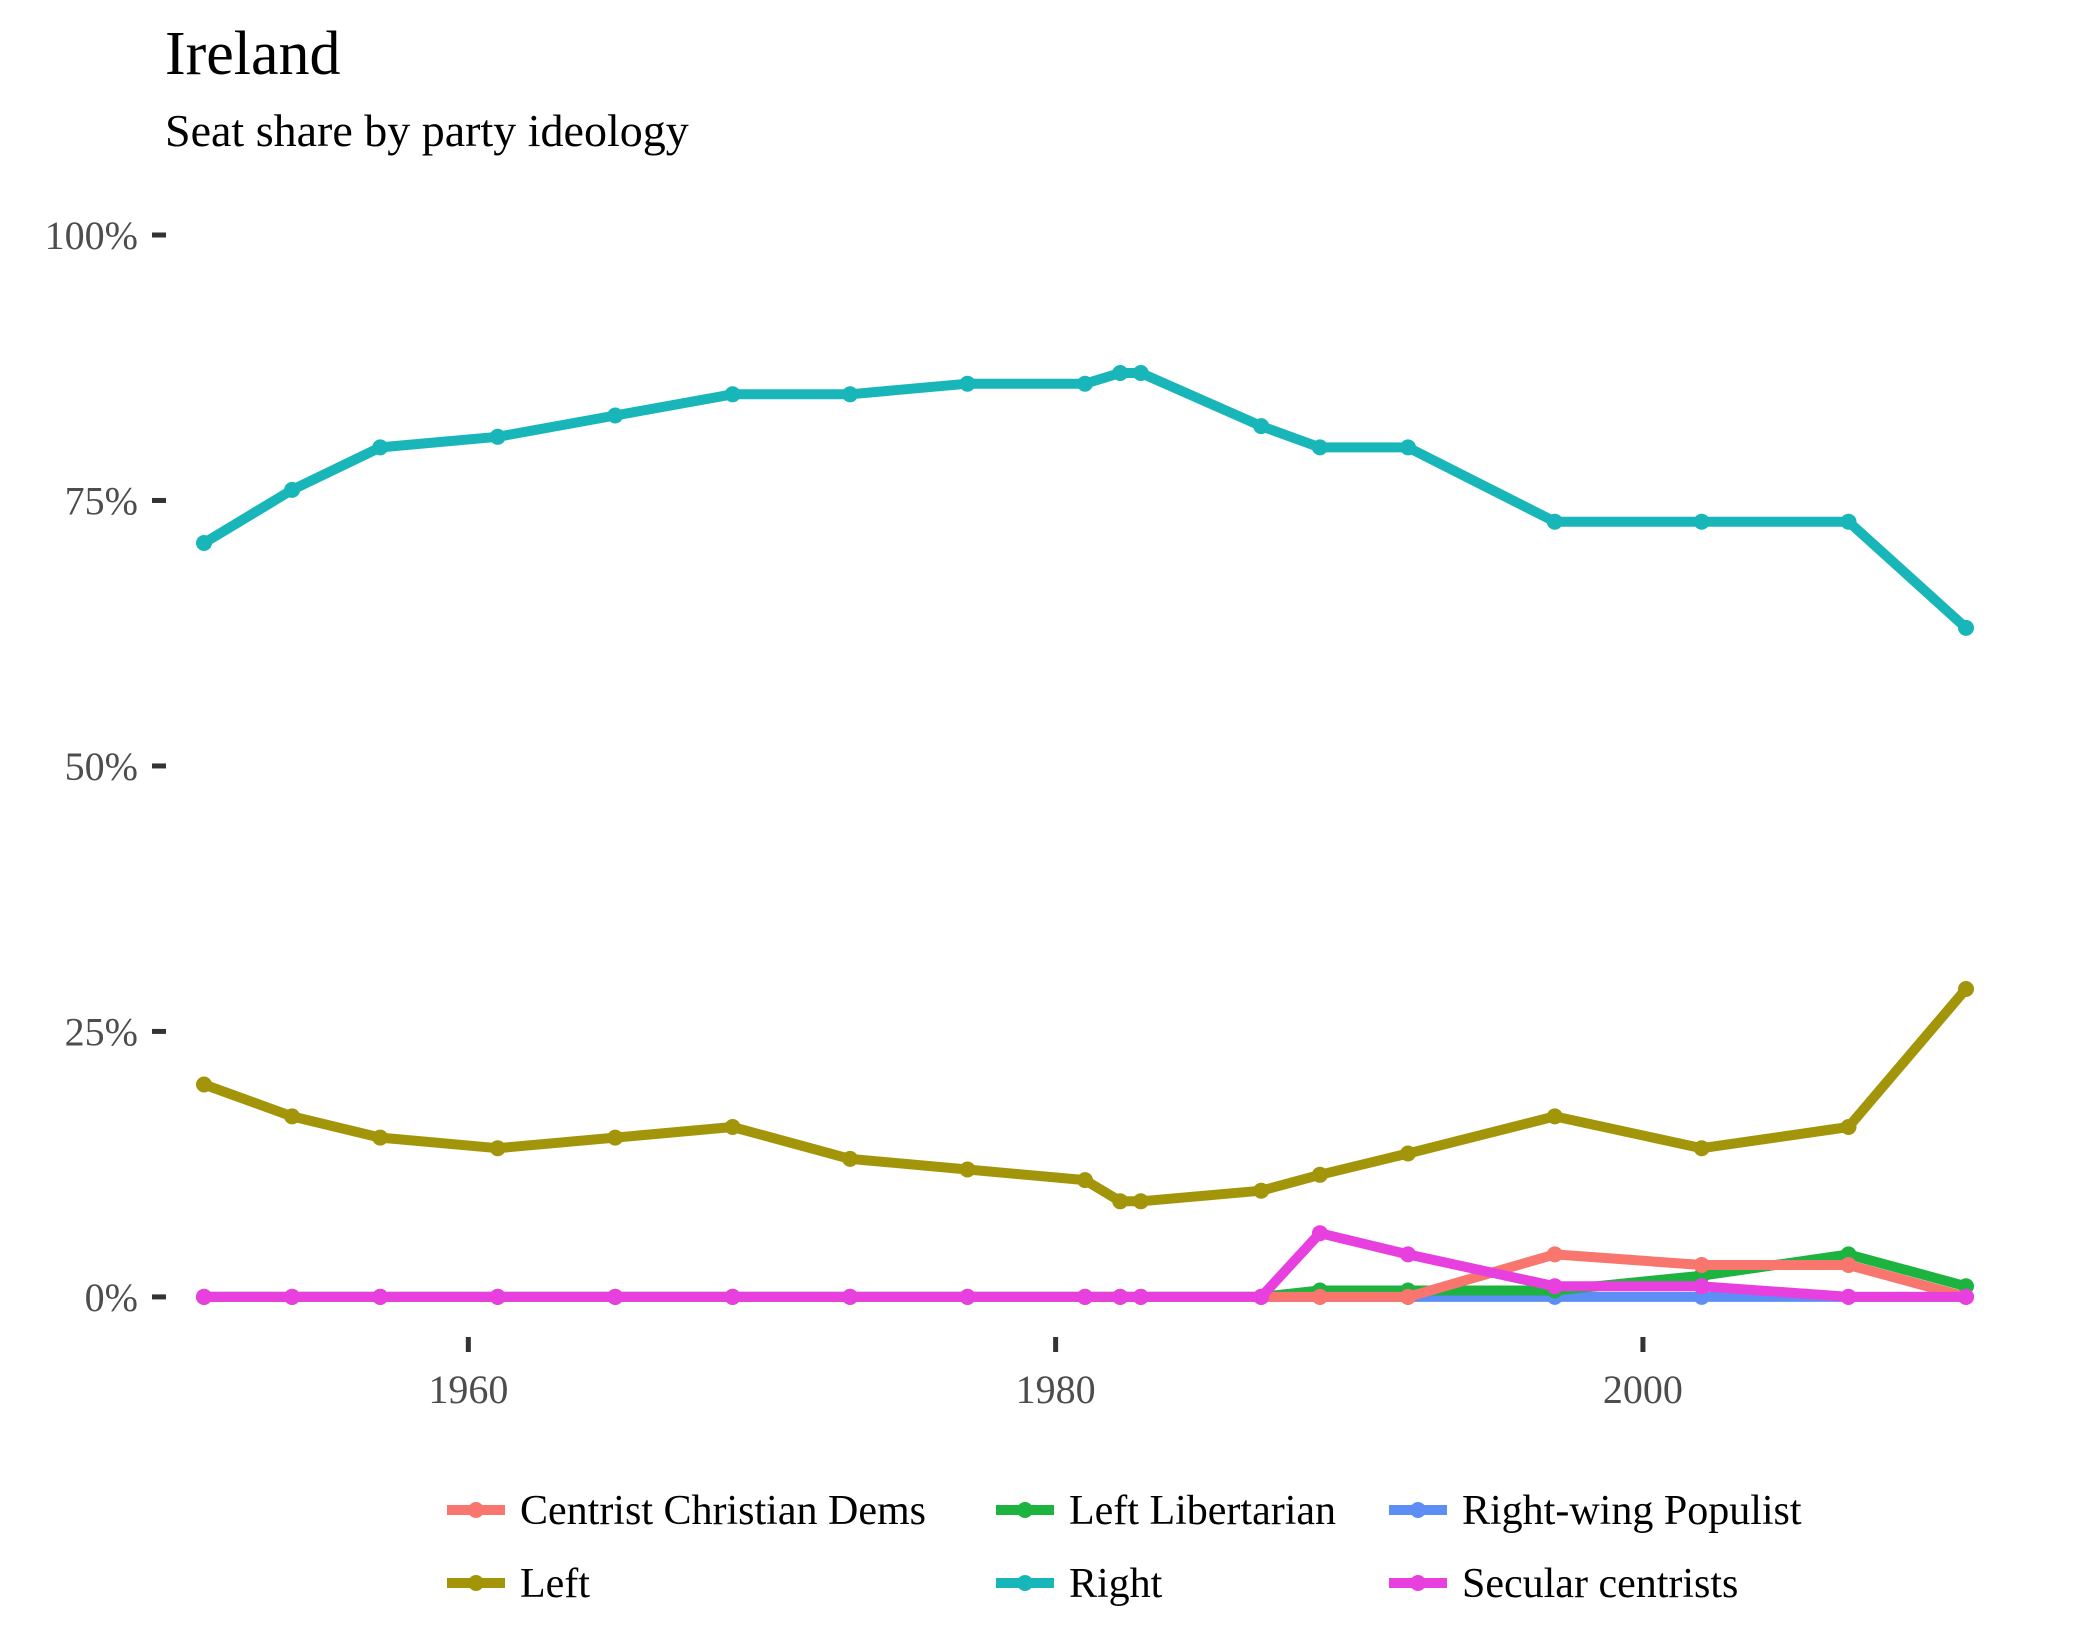  I want to click on chart-title: Ireland, so click(253, 54).